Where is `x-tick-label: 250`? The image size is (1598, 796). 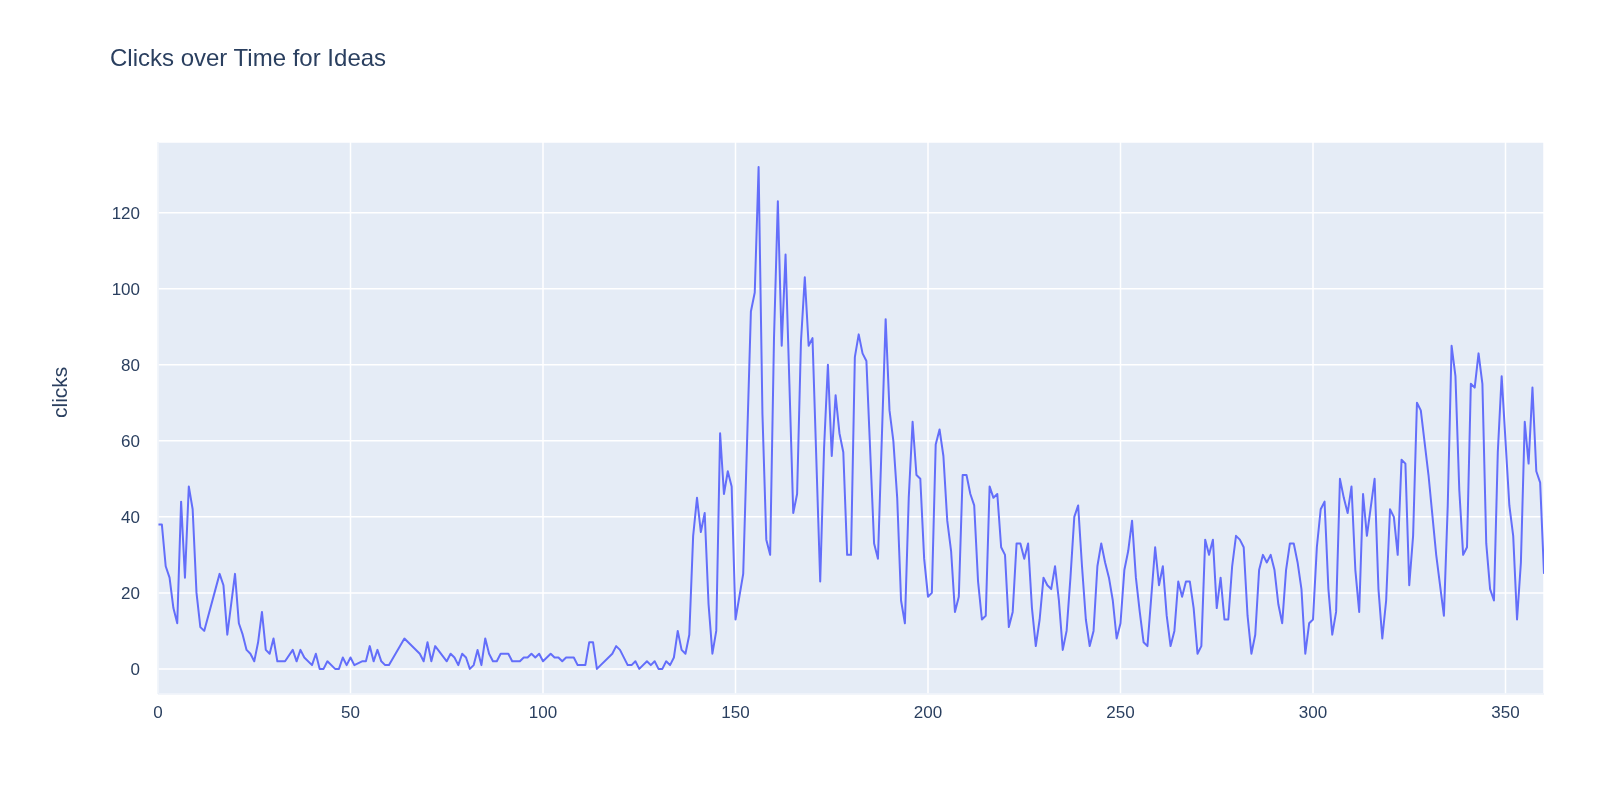
x-tick-label: 250 is located at coordinates (1120, 713).